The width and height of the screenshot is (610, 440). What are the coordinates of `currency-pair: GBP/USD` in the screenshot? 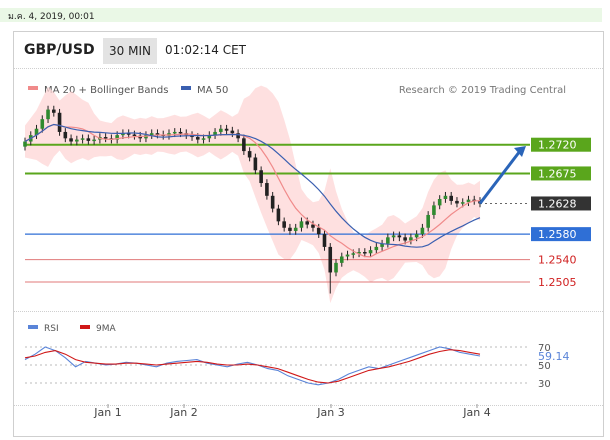 It's located at (59, 50).